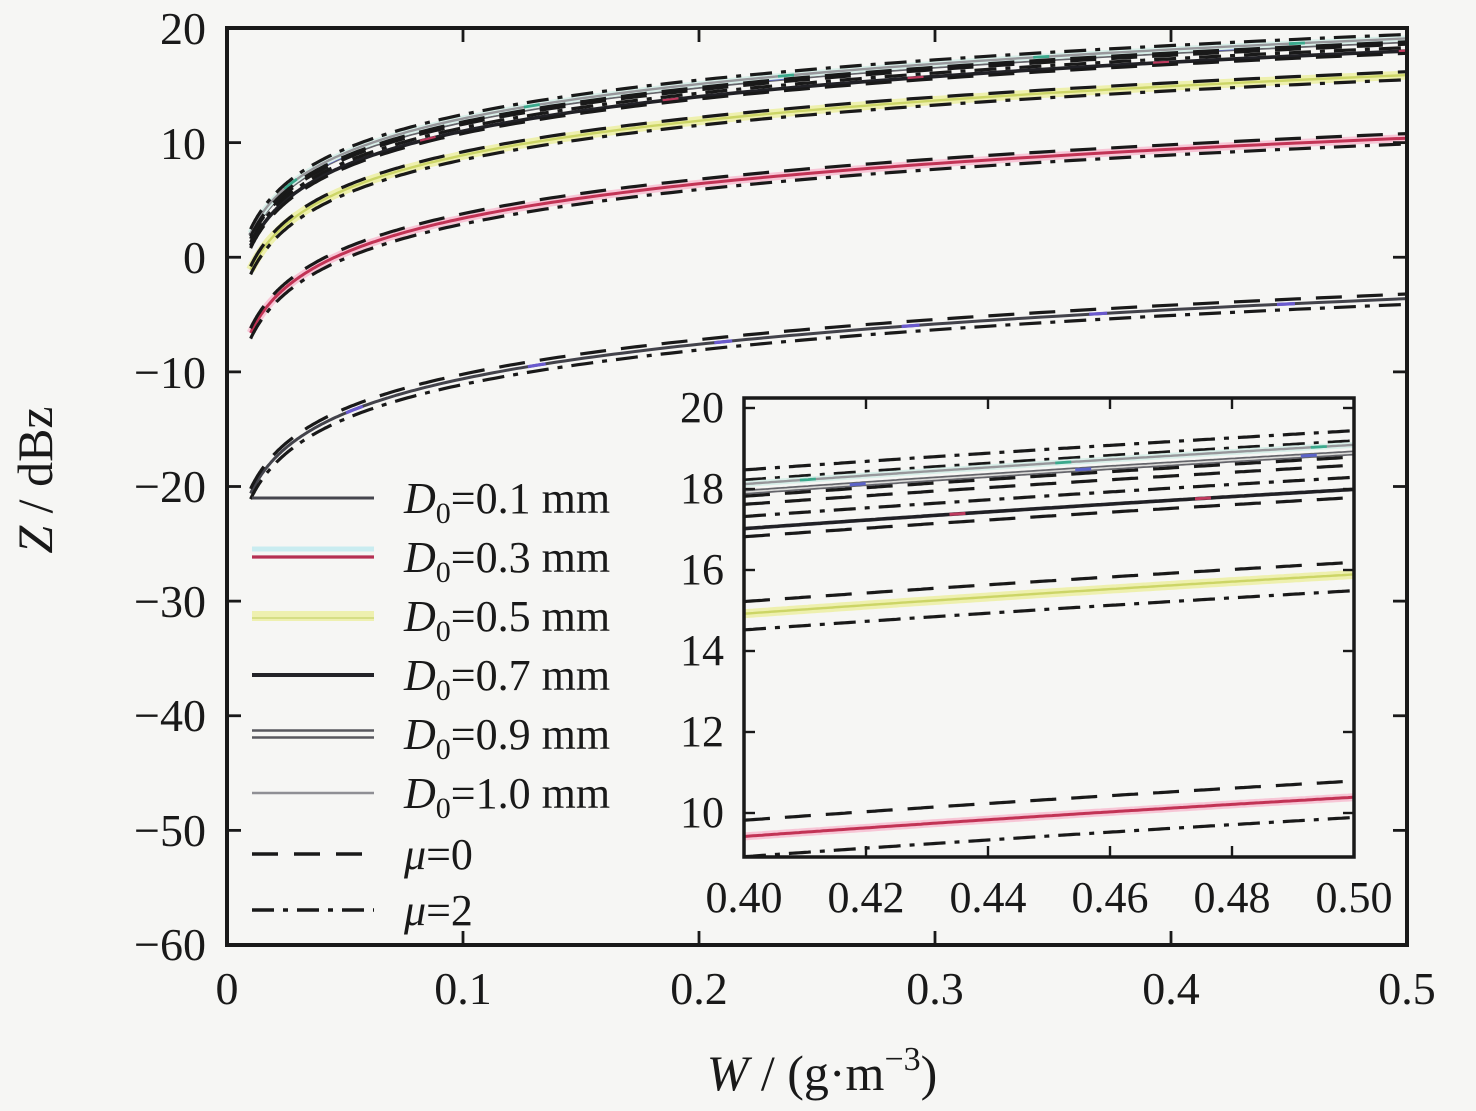 Image resolution: width=1476 pixels, height=1111 pixels. Describe the element at coordinates (438, 910) in the screenshot. I see `legend-label: μ=2` at that location.